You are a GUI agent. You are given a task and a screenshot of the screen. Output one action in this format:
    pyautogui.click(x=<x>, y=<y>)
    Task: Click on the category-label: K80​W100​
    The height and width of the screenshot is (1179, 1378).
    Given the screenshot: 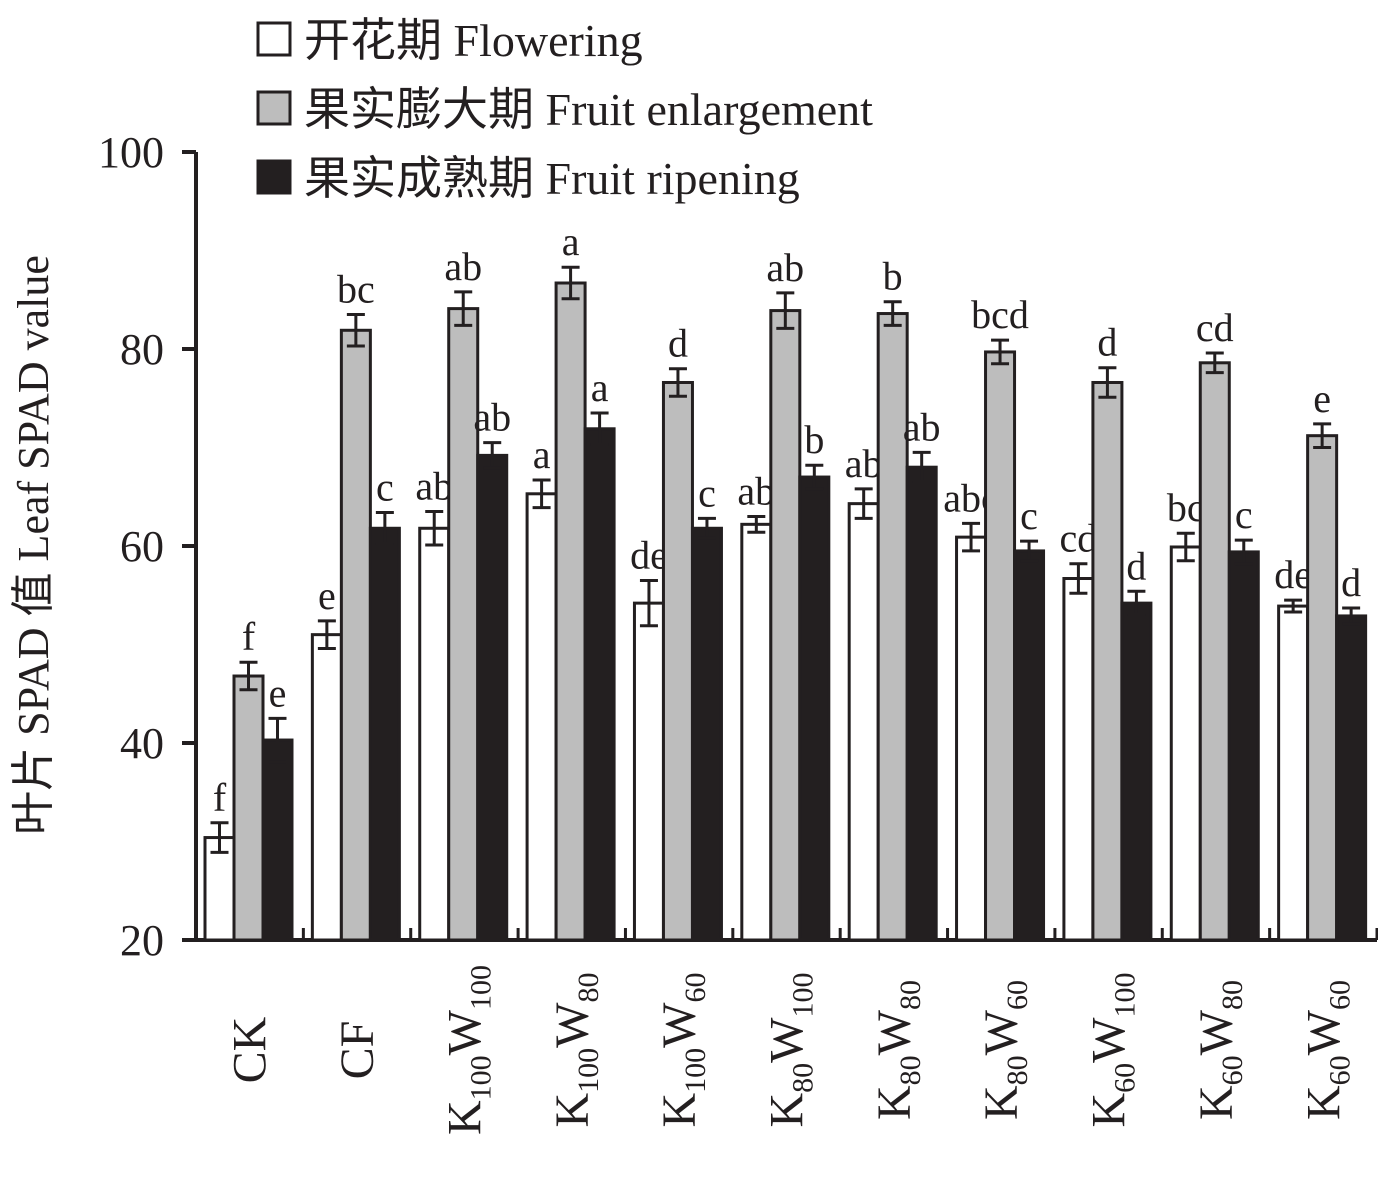 What is the action you would take?
    pyautogui.click(x=790, y=1050)
    